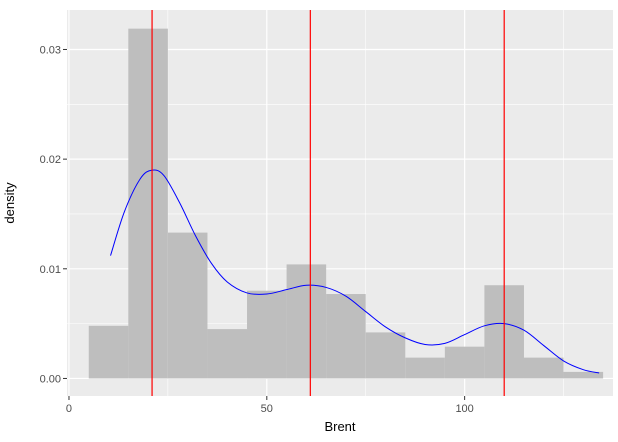 The height and width of the screenshot is (442, 618). Describe the element at coordinates (464, 409) in the screenshot. I see `x-tick-label: 100` at that location.